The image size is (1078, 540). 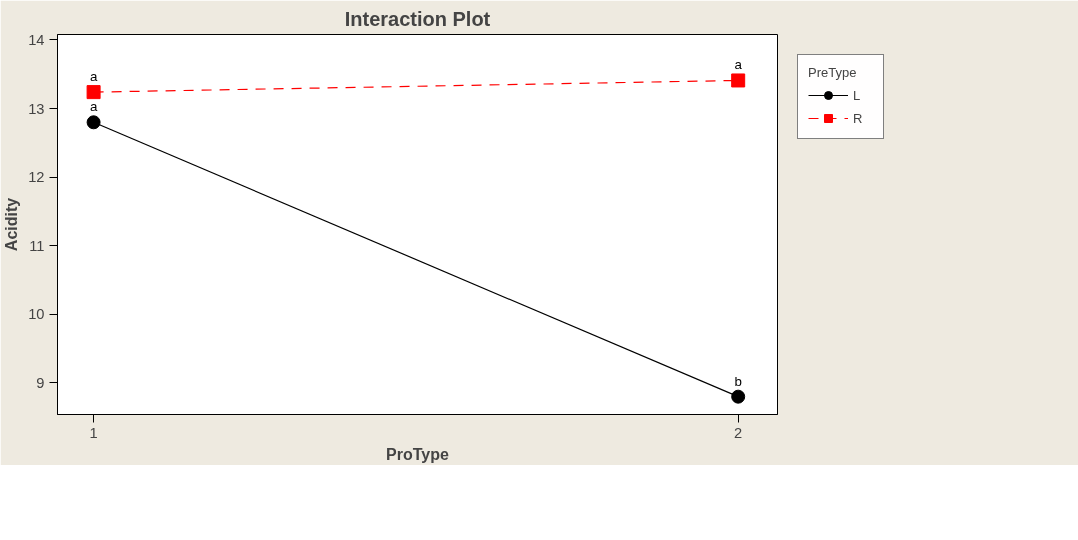 What do you see at coordinates (857, 95) in the screenshot?
I see `legend-label: L` at bounding box center [857, 95].